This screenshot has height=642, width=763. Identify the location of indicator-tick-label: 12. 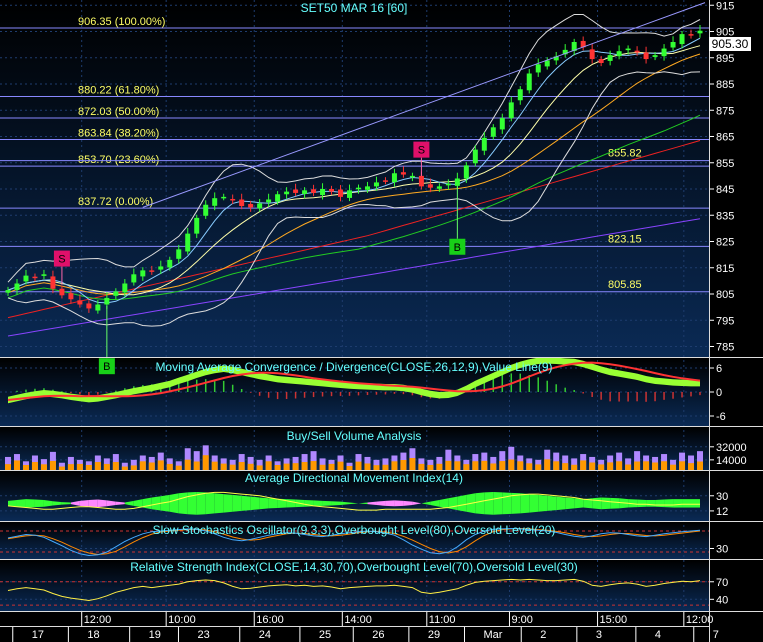
(722, 512).